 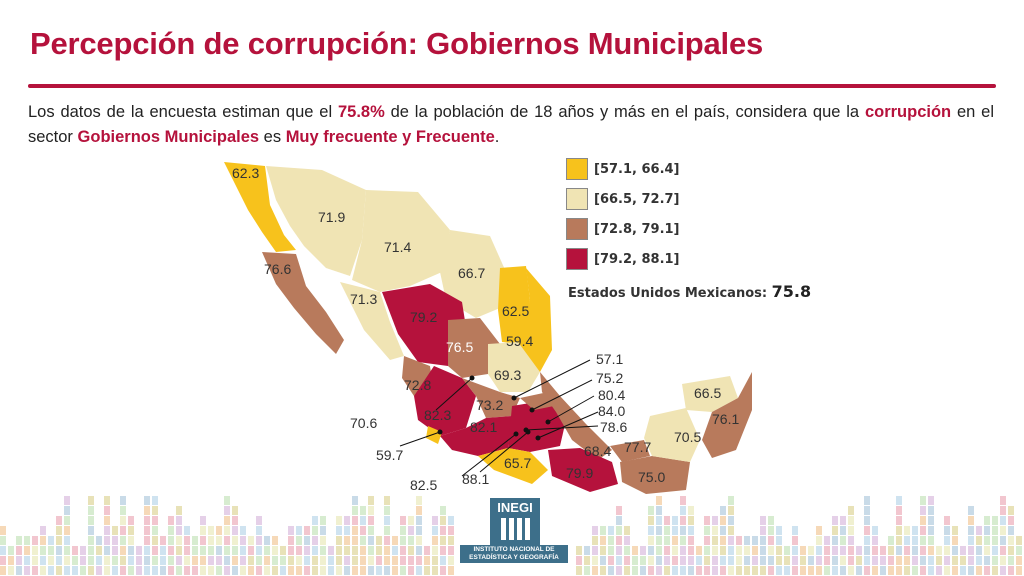 What do you see at coordinates (423, 317) in the screenshot?
I see `label-dgo: 79.2` at bounding box center [423, 317].